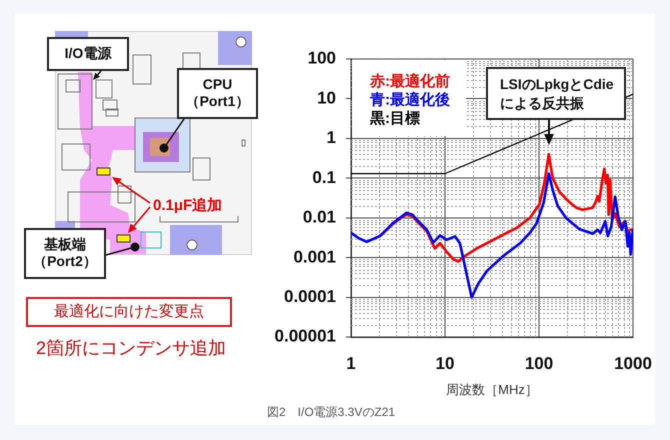 This screenshot has height=440, width=670. I want to click on x-axis-title: 周波数［MHz］, so click(492, 389).